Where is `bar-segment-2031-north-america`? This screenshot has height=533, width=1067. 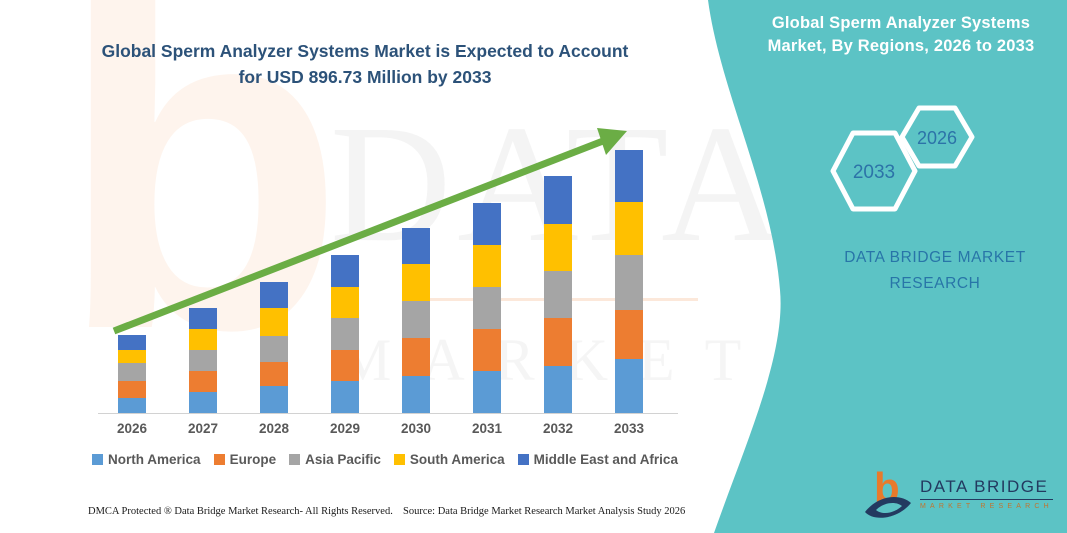 bar-segment-2031-north-america is located at coordinates (487, 392).